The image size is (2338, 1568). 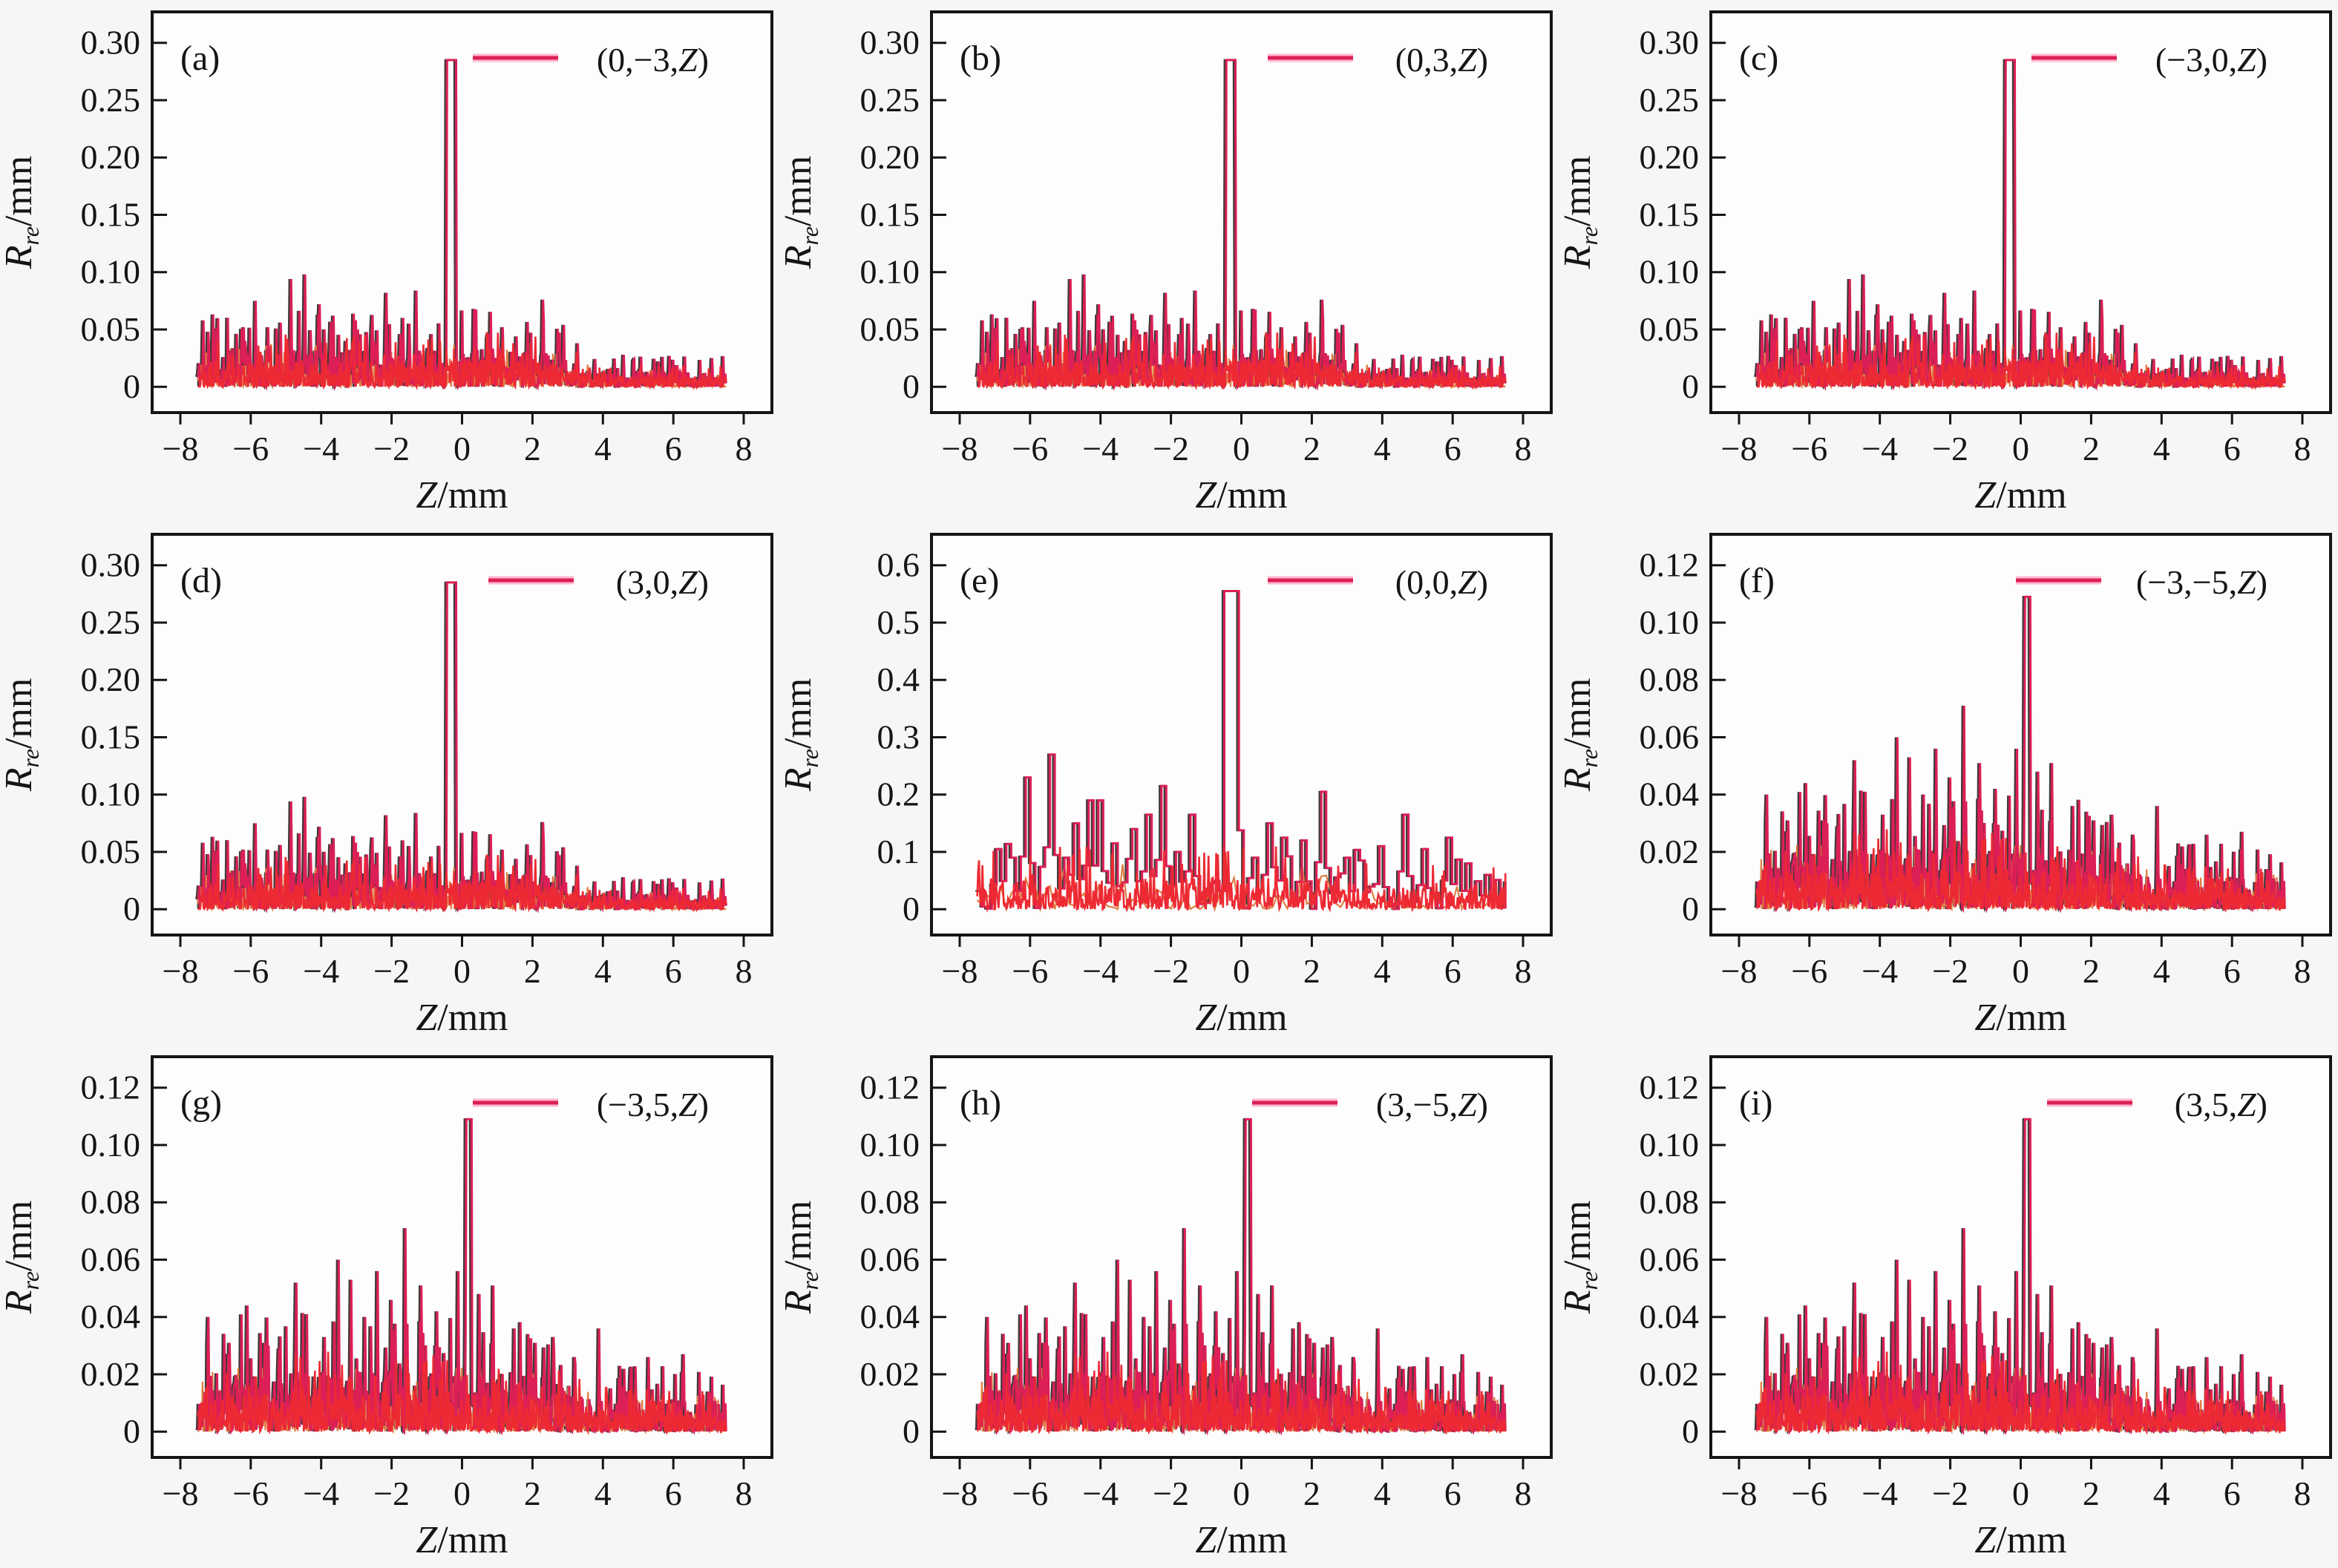 What do you see at coordinates (1756, 1103) in the screenshot?
I see `panel-letter: (i)` at bounding box center [1756, 1103].